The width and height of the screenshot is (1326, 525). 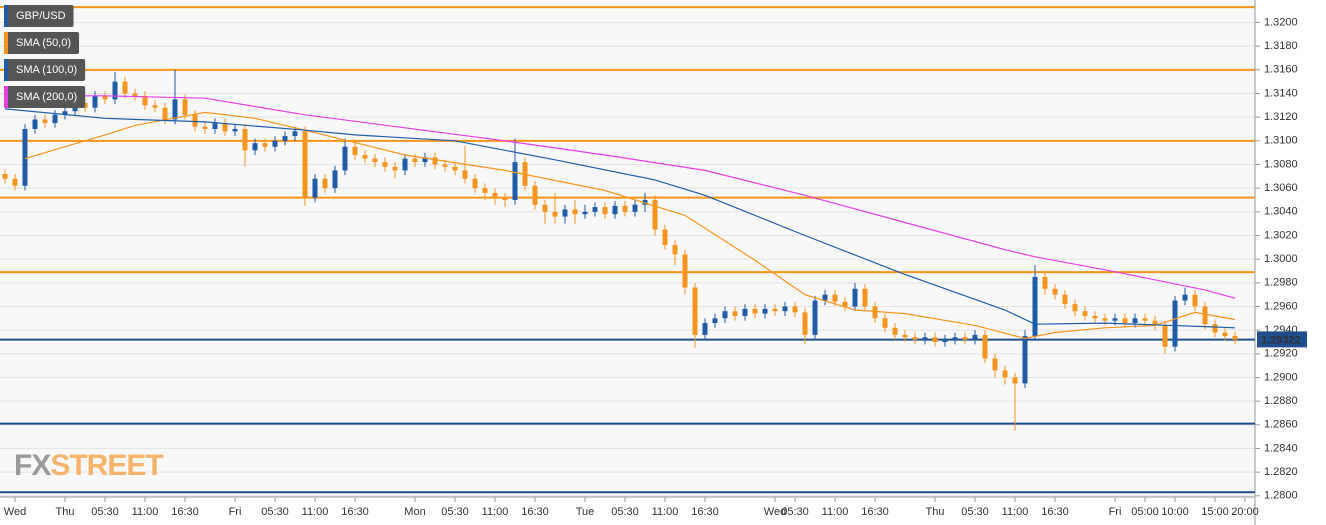 I want to click on y-tick-label: 1.3000, so click(x=1281, y=259).